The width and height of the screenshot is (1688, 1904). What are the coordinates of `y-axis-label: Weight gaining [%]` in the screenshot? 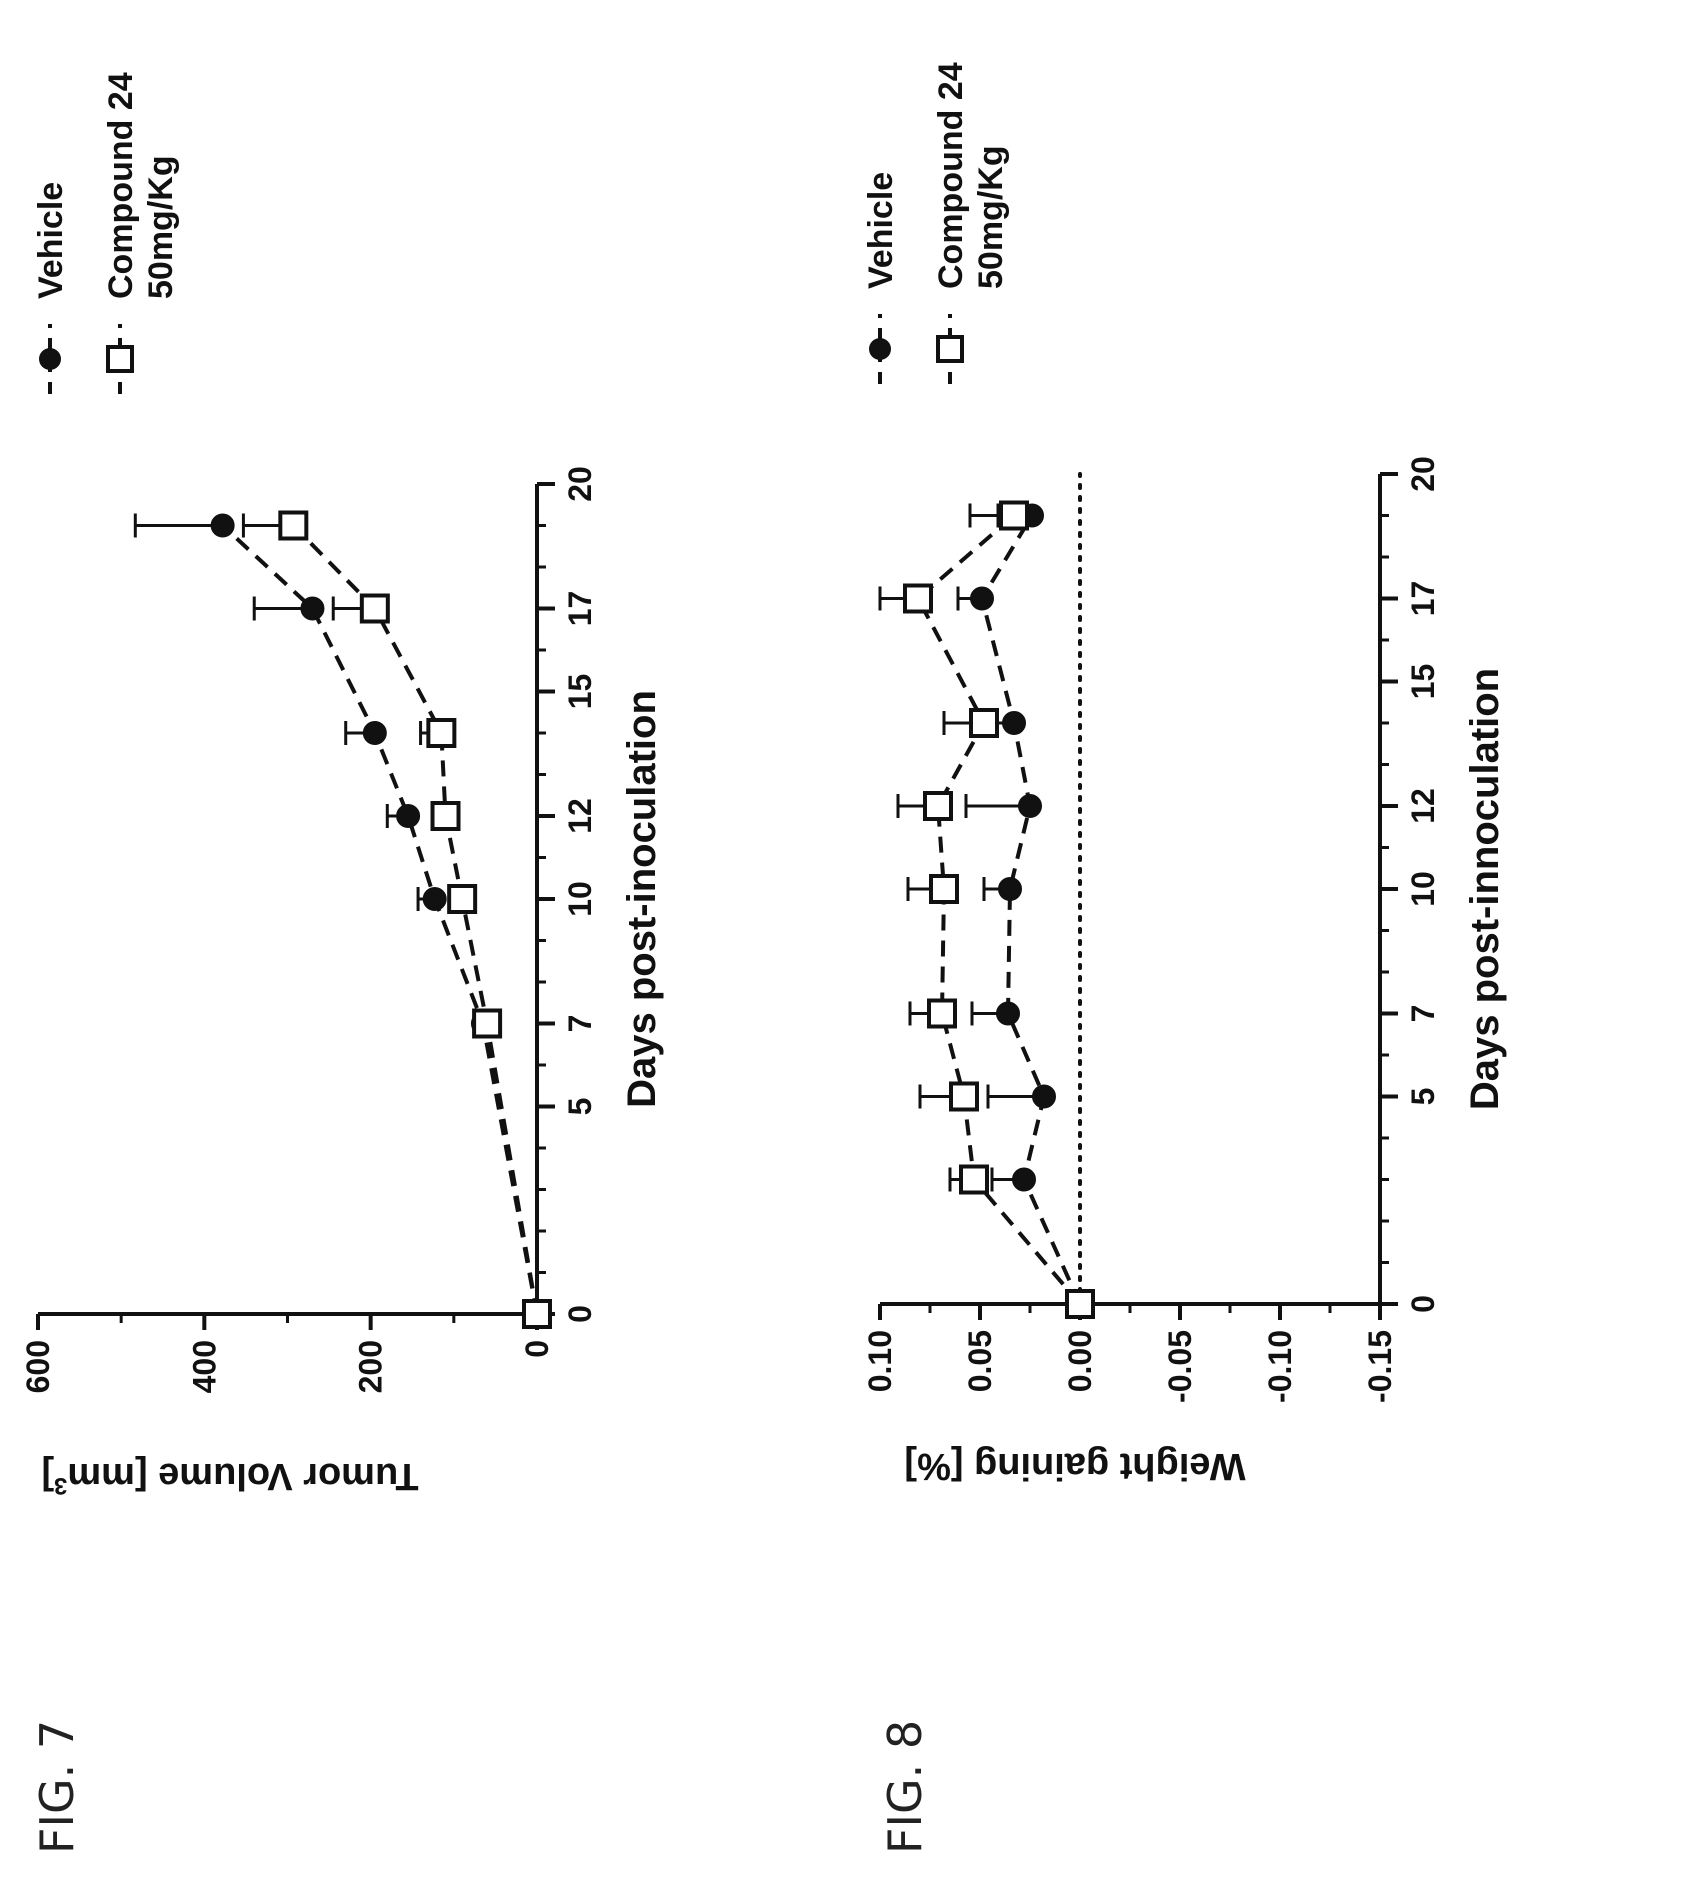 It's located at (1074, 1466).